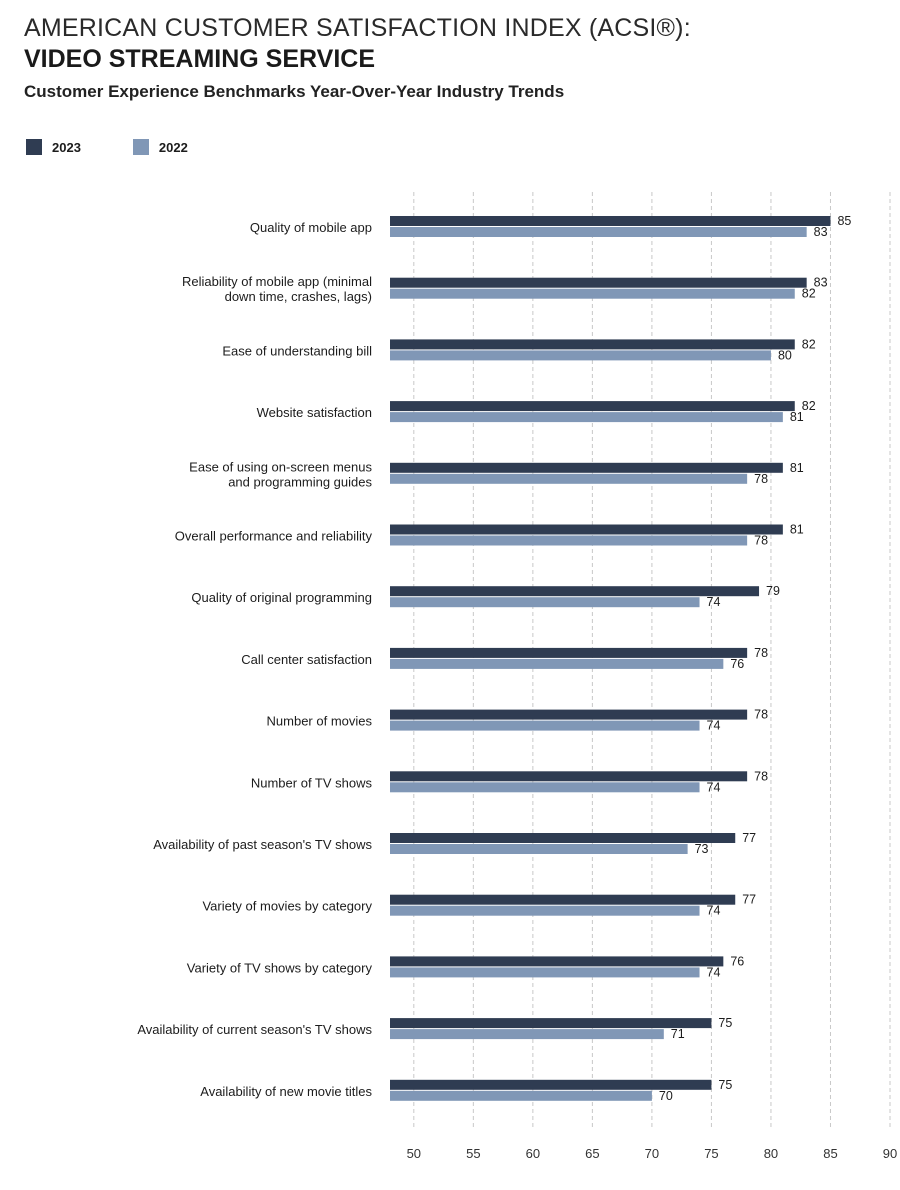 This screenshot has width=900, height=1190. I want to click on value-label-2022-2: 80, so click(785, 355).